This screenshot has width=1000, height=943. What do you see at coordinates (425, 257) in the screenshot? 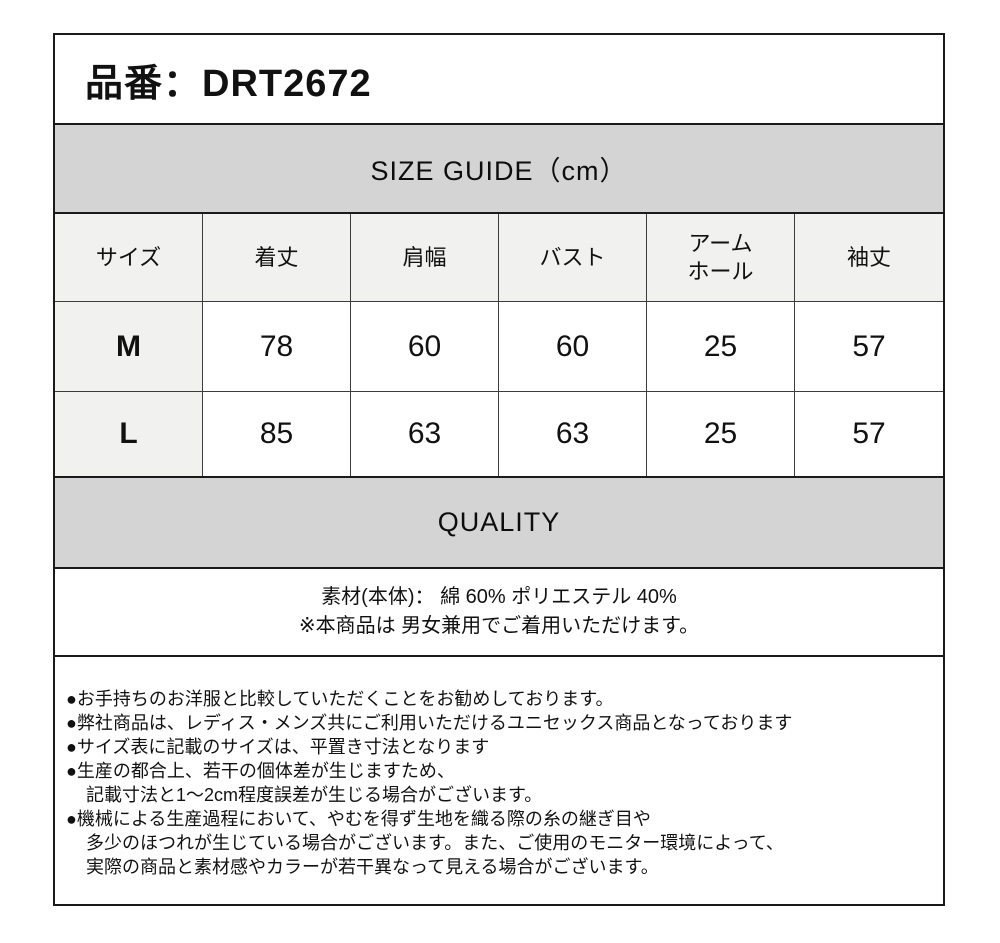
I see `column-header-shoulder: 肩幅` at bounding box center [425, 257].